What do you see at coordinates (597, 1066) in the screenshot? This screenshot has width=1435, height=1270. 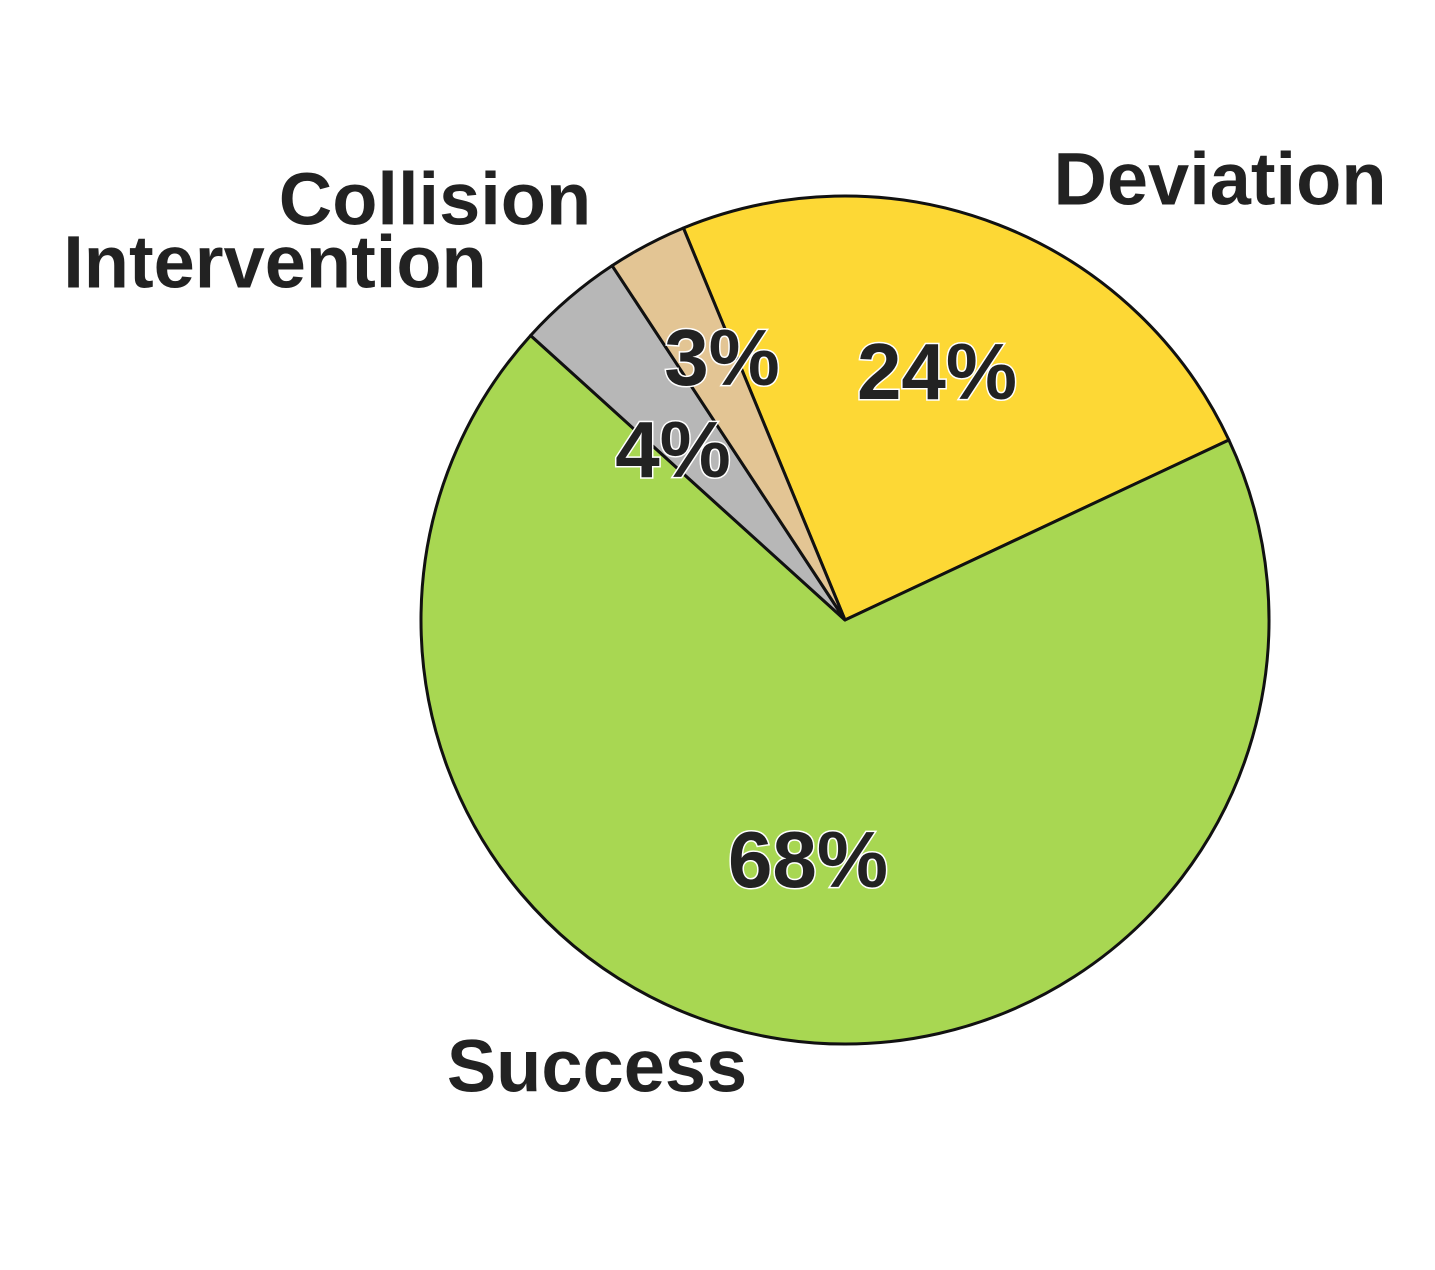 I see `category-label: Success` at bounding box center [597, 1066].